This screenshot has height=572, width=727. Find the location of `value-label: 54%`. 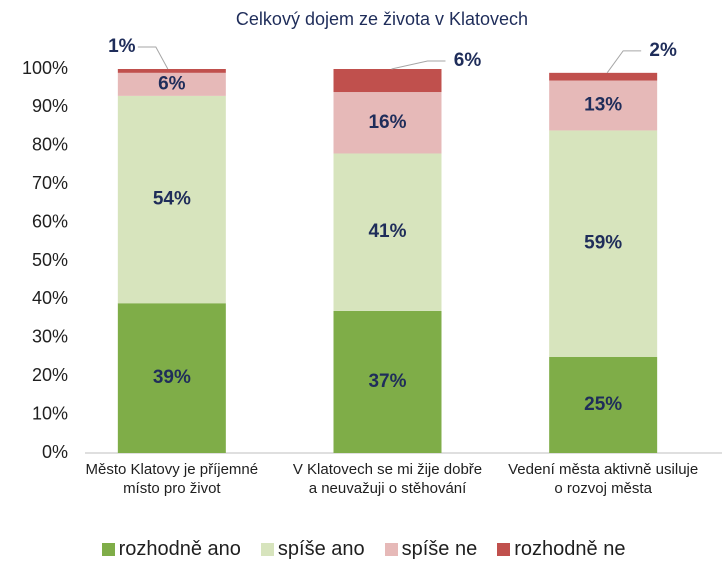

value-label: 54% is located at coordinates (172, 199).